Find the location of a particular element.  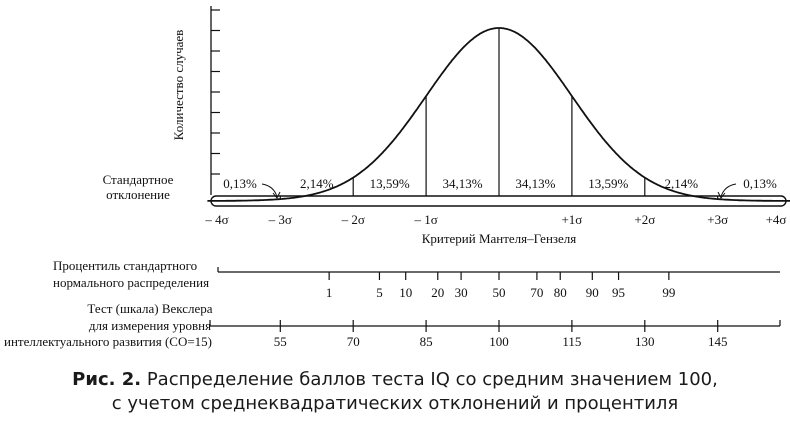

percentile-tick-label: 80 is located at coordinates (560, 292).